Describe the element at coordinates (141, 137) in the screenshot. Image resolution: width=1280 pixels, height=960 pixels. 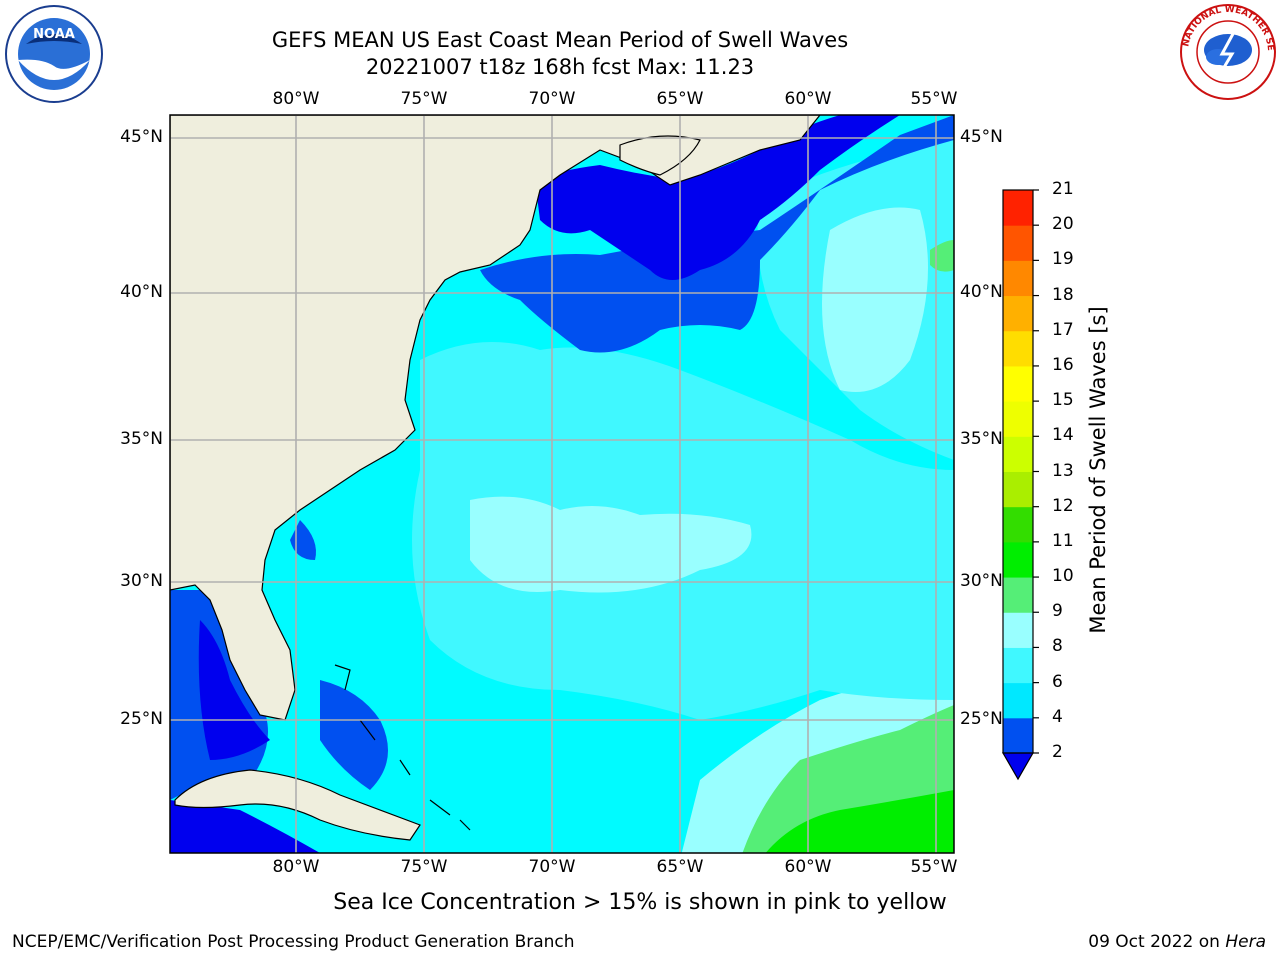
I see `lat-label-left: 45°N` at that location.